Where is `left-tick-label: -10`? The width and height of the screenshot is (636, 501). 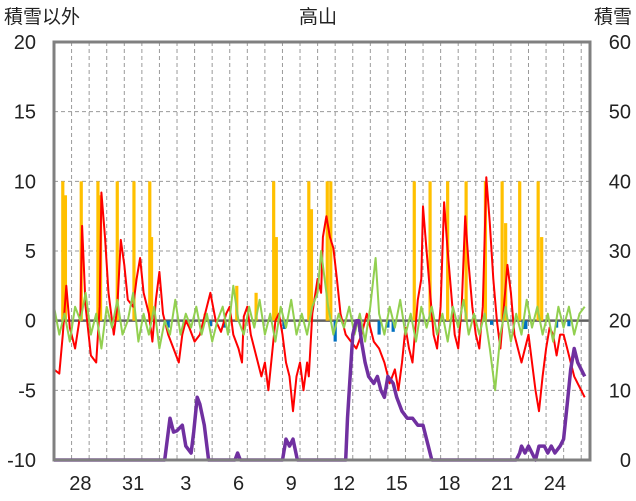 left-tick-label: -10 is located at coordinates (21, 461).